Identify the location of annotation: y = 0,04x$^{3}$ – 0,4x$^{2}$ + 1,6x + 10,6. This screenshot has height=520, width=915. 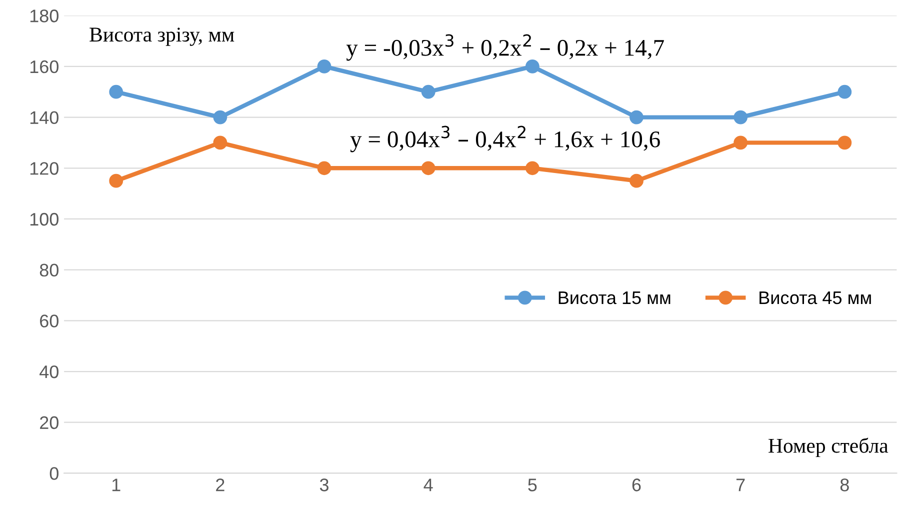
(505, 139).